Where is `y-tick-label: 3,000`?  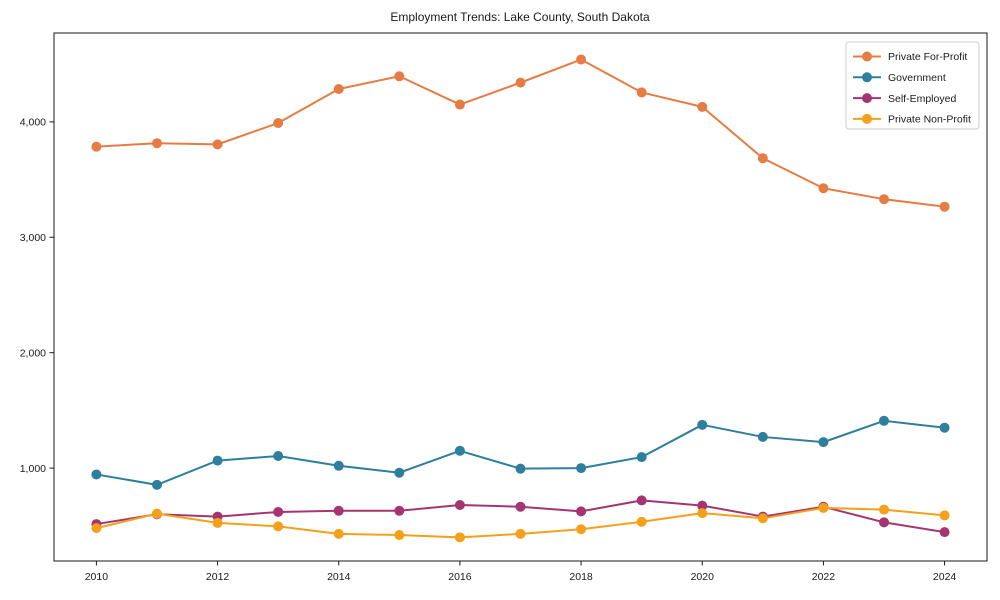
y-tick-label: 3,000 is located at coordinates (33, 238).